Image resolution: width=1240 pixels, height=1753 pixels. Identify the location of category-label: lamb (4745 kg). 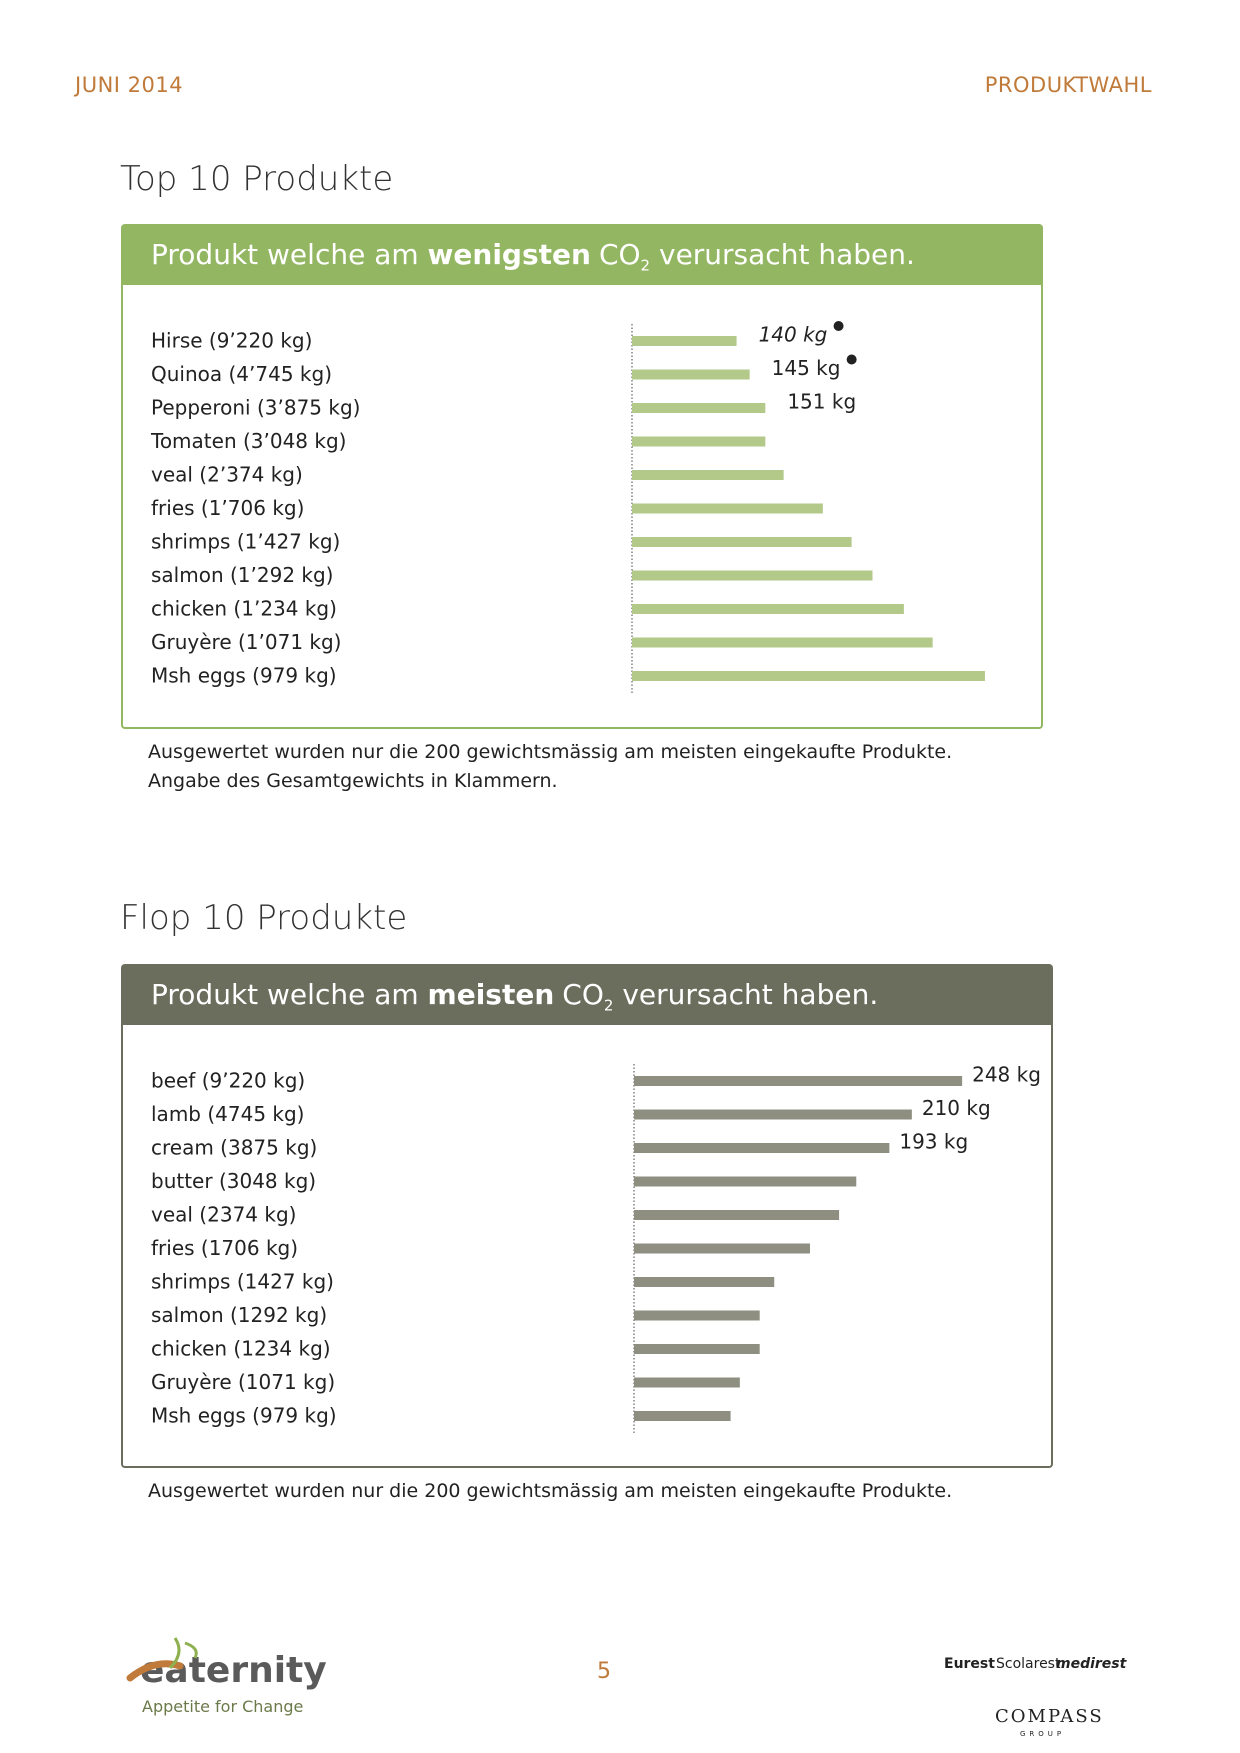
(228, 1114).